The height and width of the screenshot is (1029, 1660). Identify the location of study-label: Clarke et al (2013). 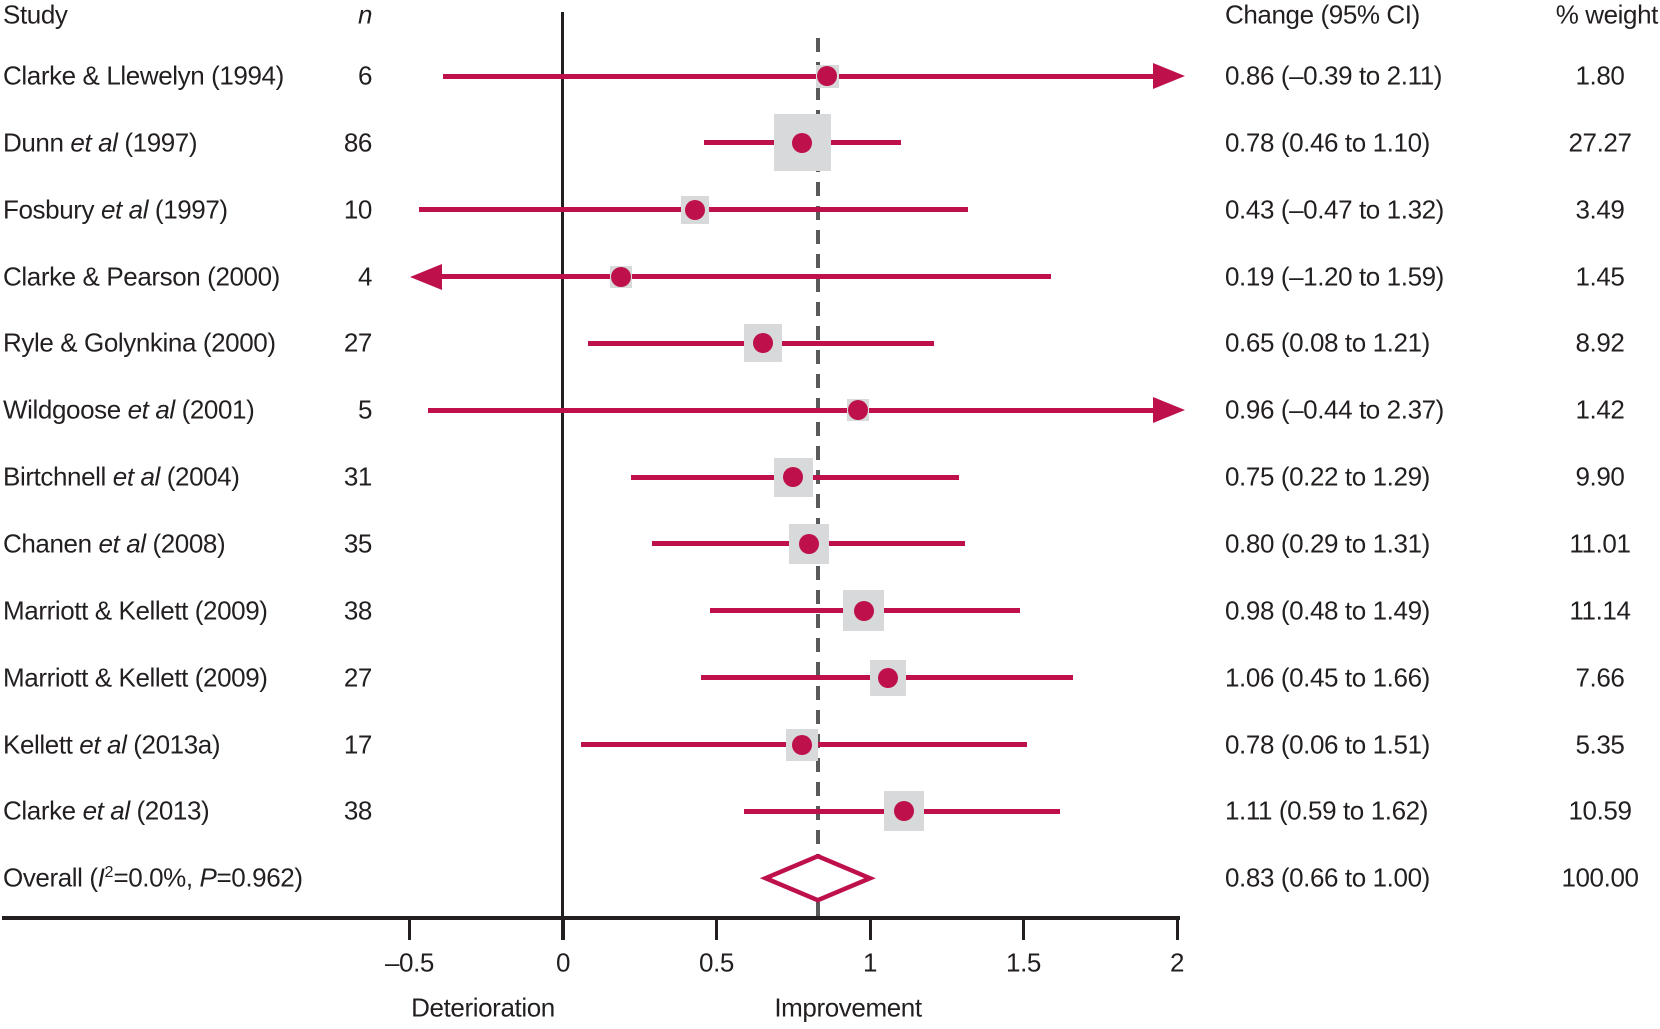
(106, 810).